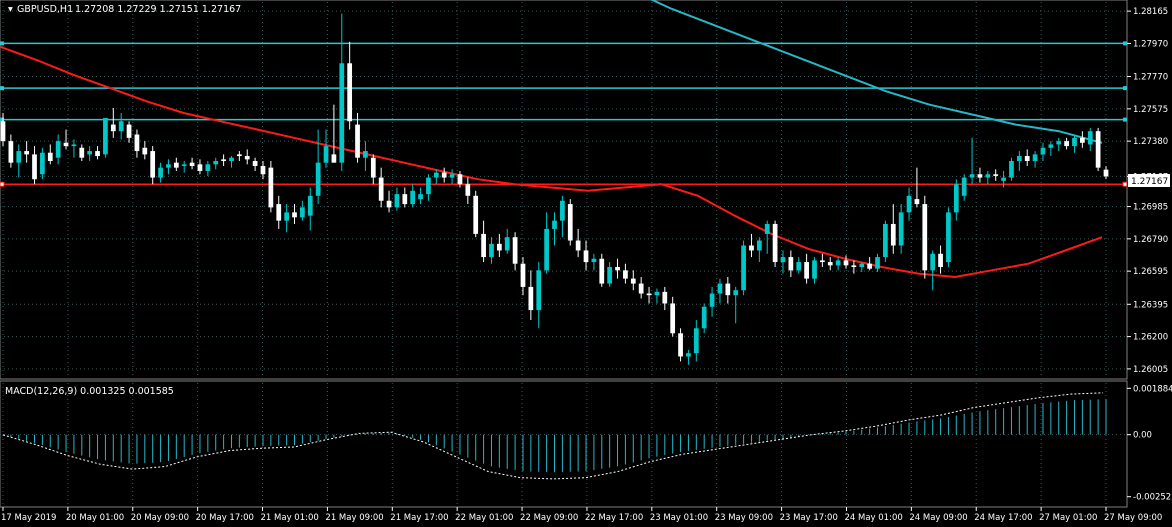 The height and width of the screenshot is (527, 1172). I want to click on time-tick-label: 27 May 09:00, so click(1133, 518).